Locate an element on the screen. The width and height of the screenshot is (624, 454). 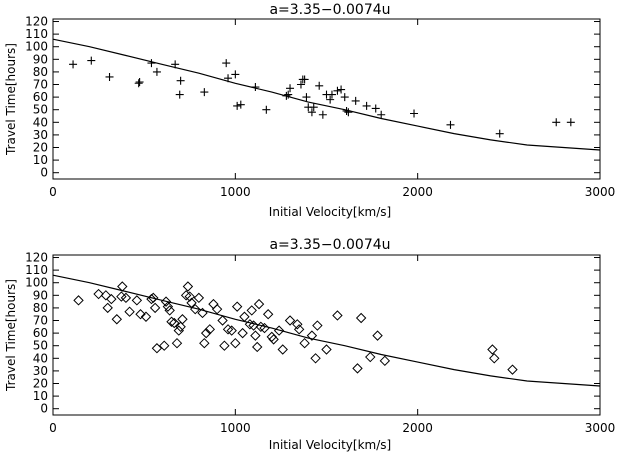
y-tick-label: 40 is located at coordinates (40, 358).